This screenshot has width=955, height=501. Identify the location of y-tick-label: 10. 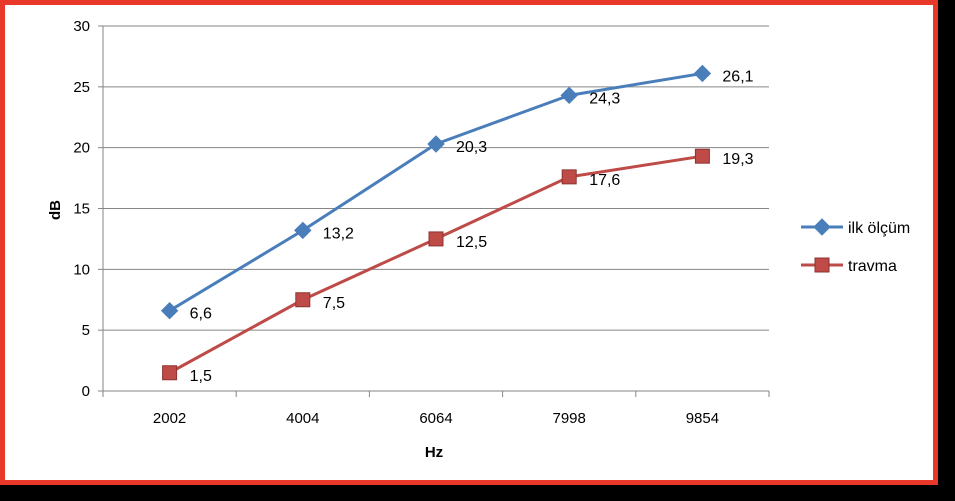
(81, 269).